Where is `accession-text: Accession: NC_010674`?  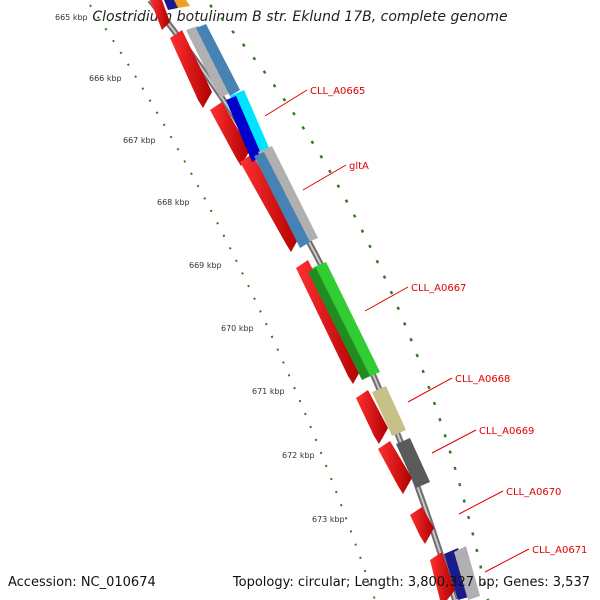 accession-text: Accession: NC_010674 is located at coordinates (82, 582).